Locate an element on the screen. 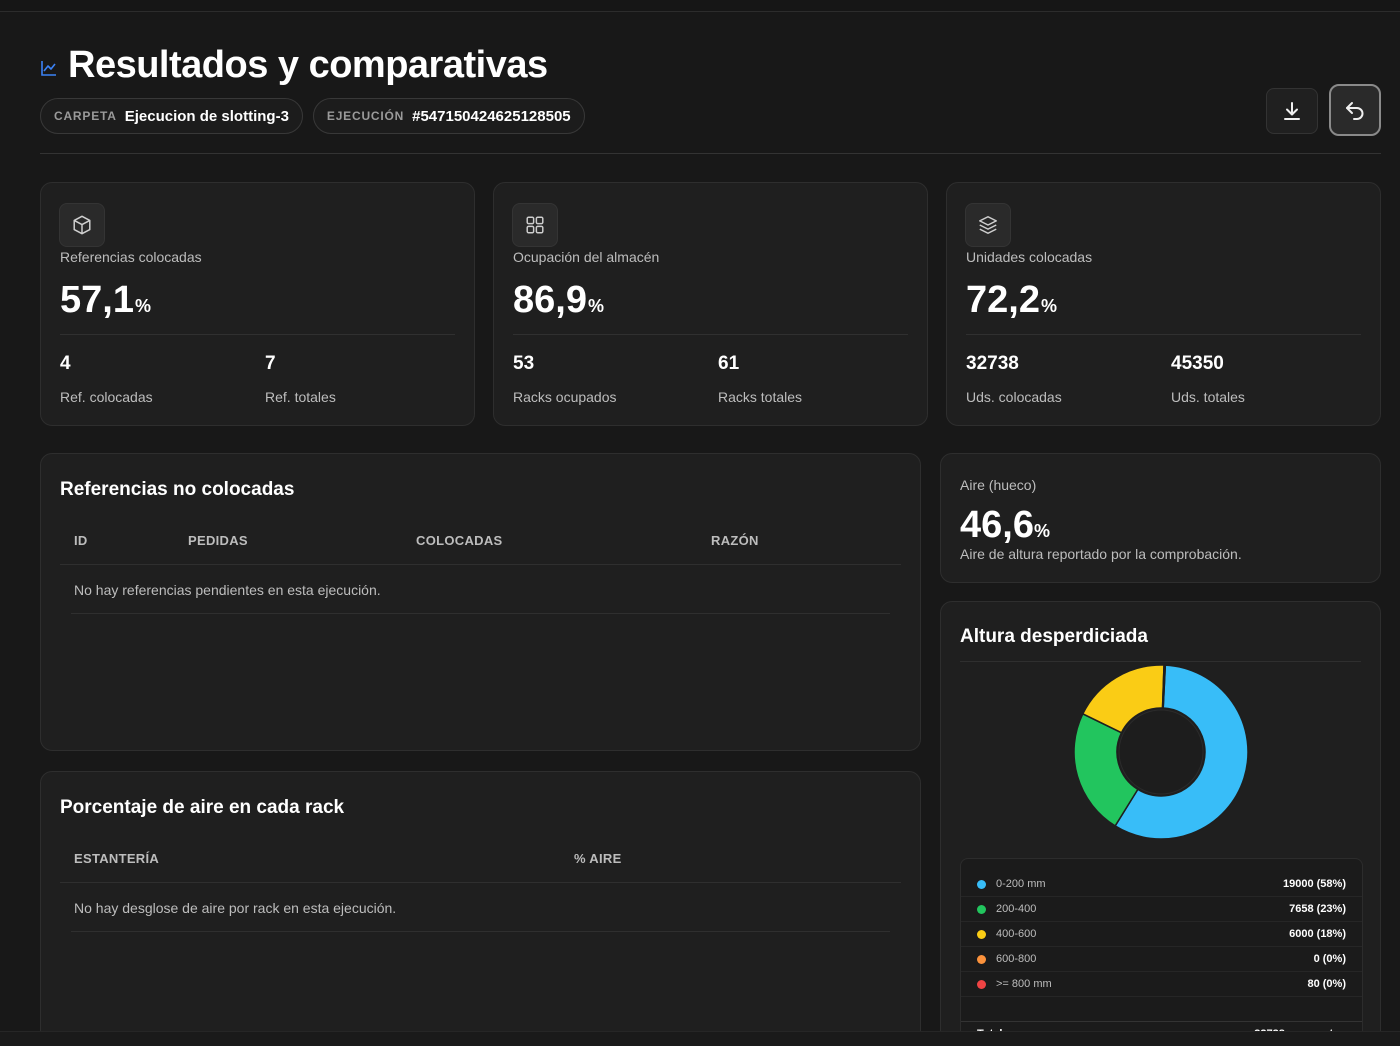 Image resolution: width=1400 pixels, height=1046 pixels. folder-chip: CARPETA Ejecucion de slotting-3 is located at coordinates (171, 116).